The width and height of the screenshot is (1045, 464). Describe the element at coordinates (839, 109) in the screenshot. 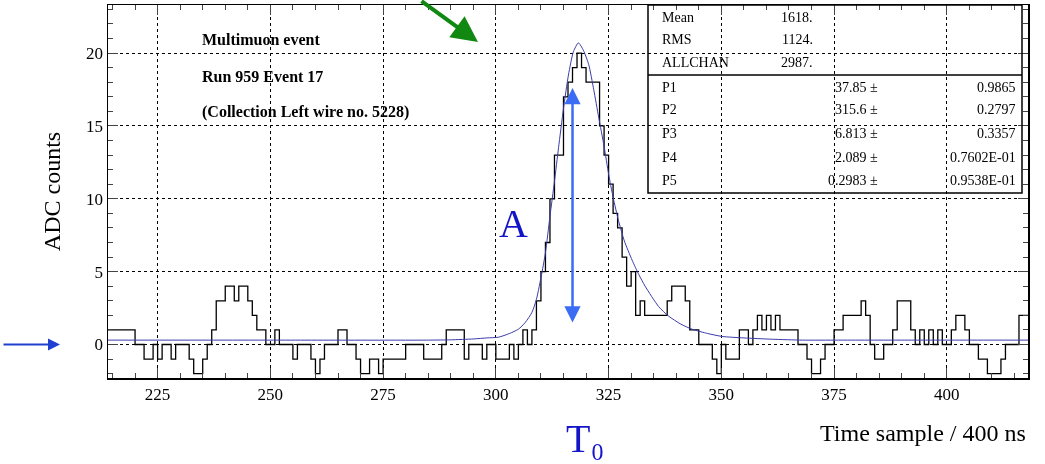

I see `text: P2 315.6 ± 0.2797` at that location.